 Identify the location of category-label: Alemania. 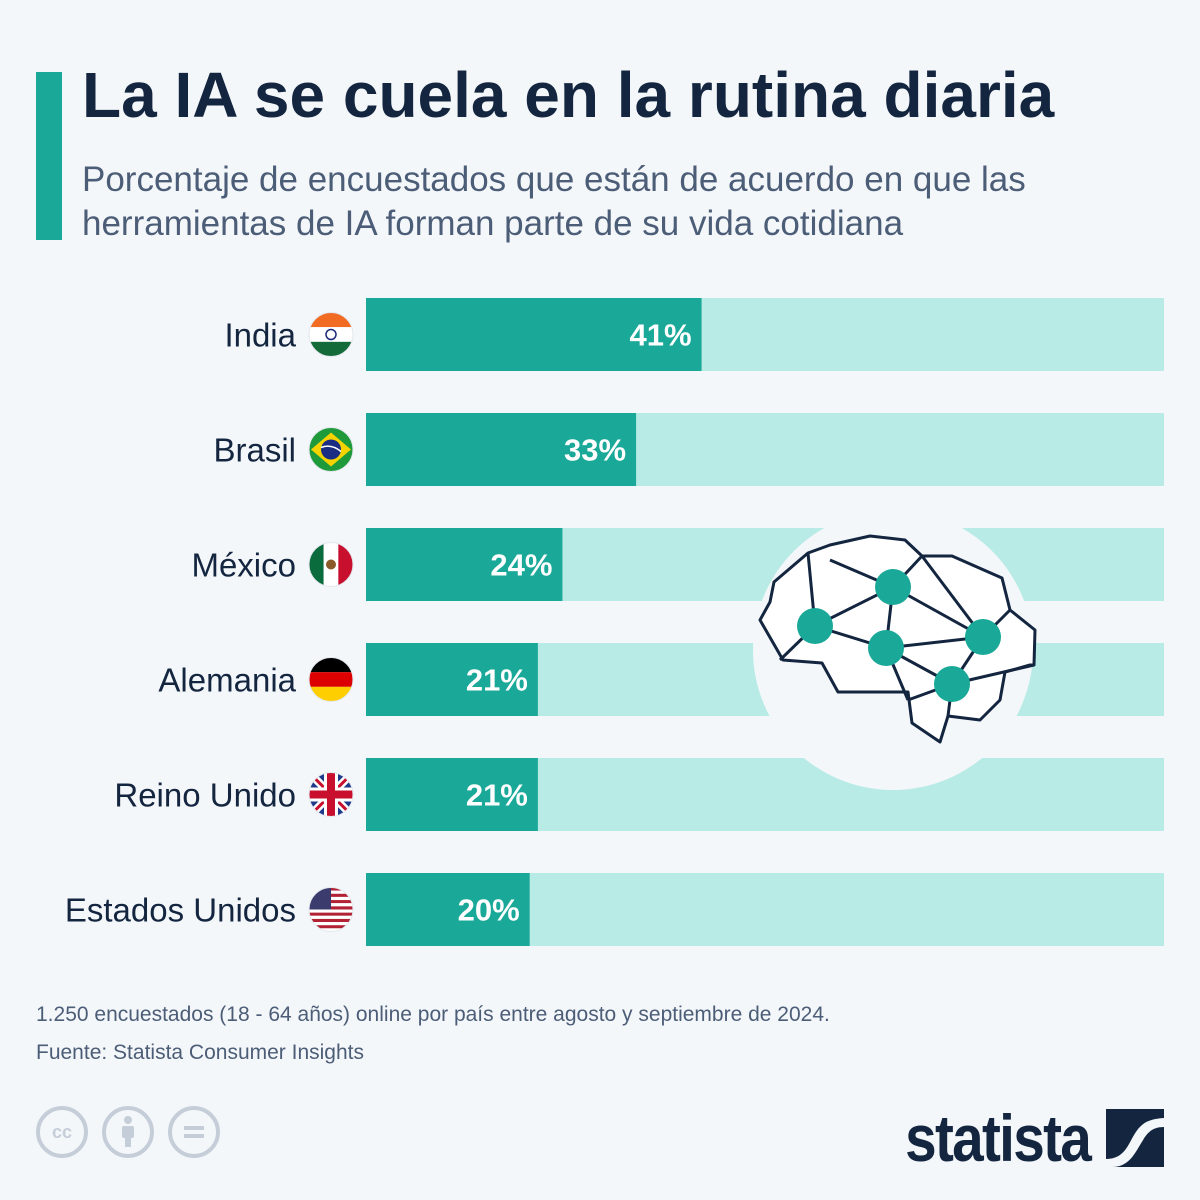
(227, 680).